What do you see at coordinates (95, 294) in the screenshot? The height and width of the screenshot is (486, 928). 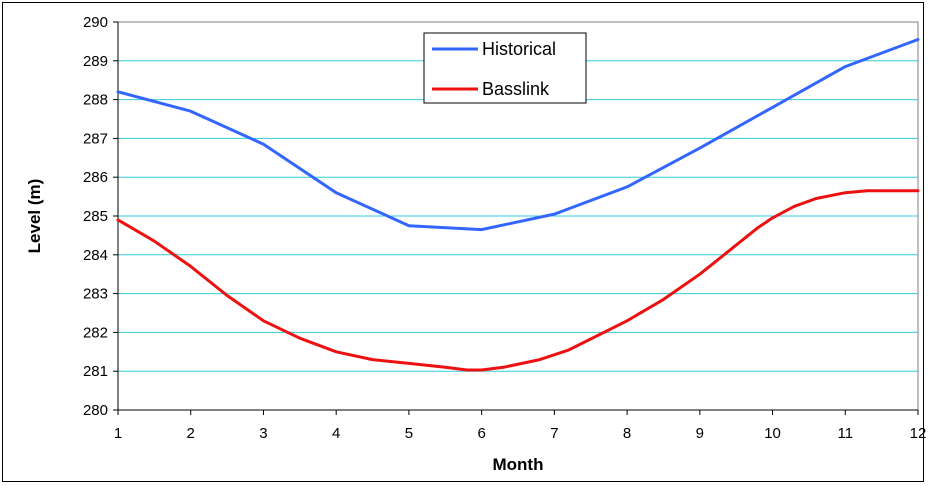 I see `y-tick-label: 283` at bounding box center [95, 294].